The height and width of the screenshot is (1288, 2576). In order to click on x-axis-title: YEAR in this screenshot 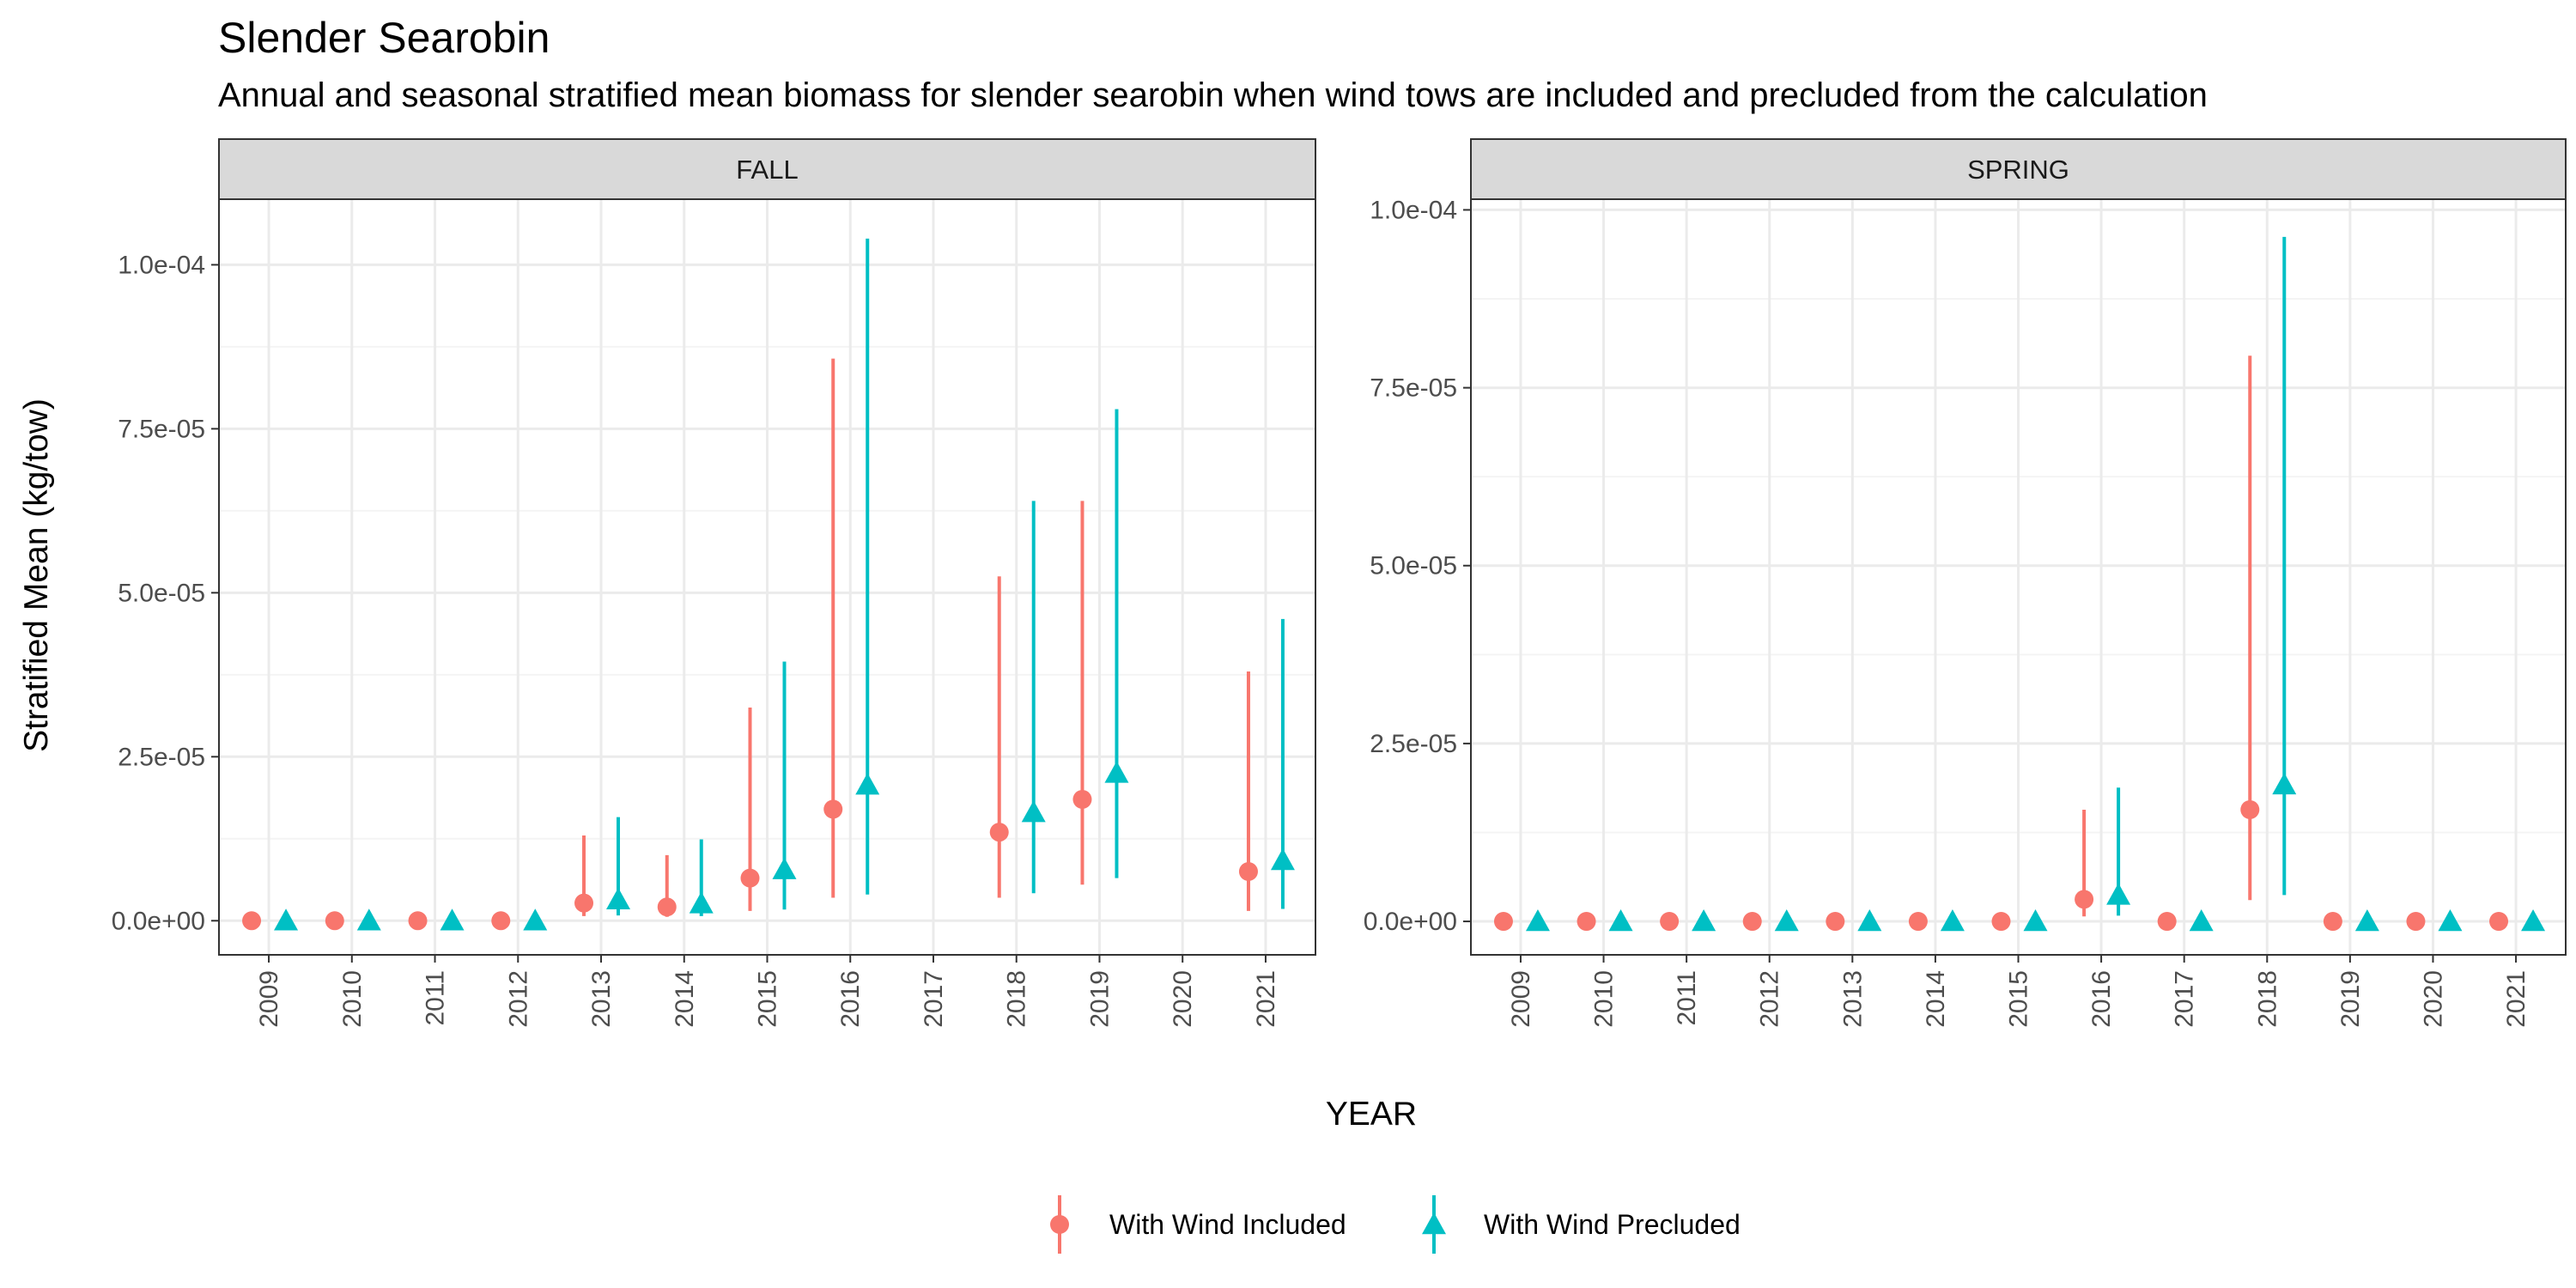, I will do `click(1371, 1114)`.